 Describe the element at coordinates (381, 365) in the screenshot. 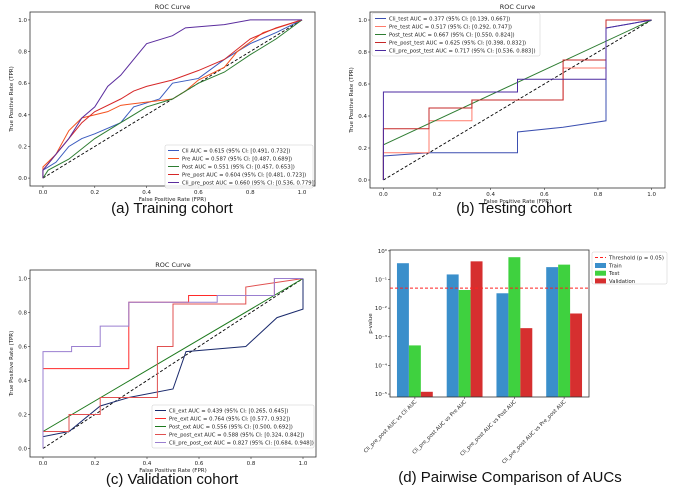

I see `y-tick-label: 10⁻⁴` at that location.